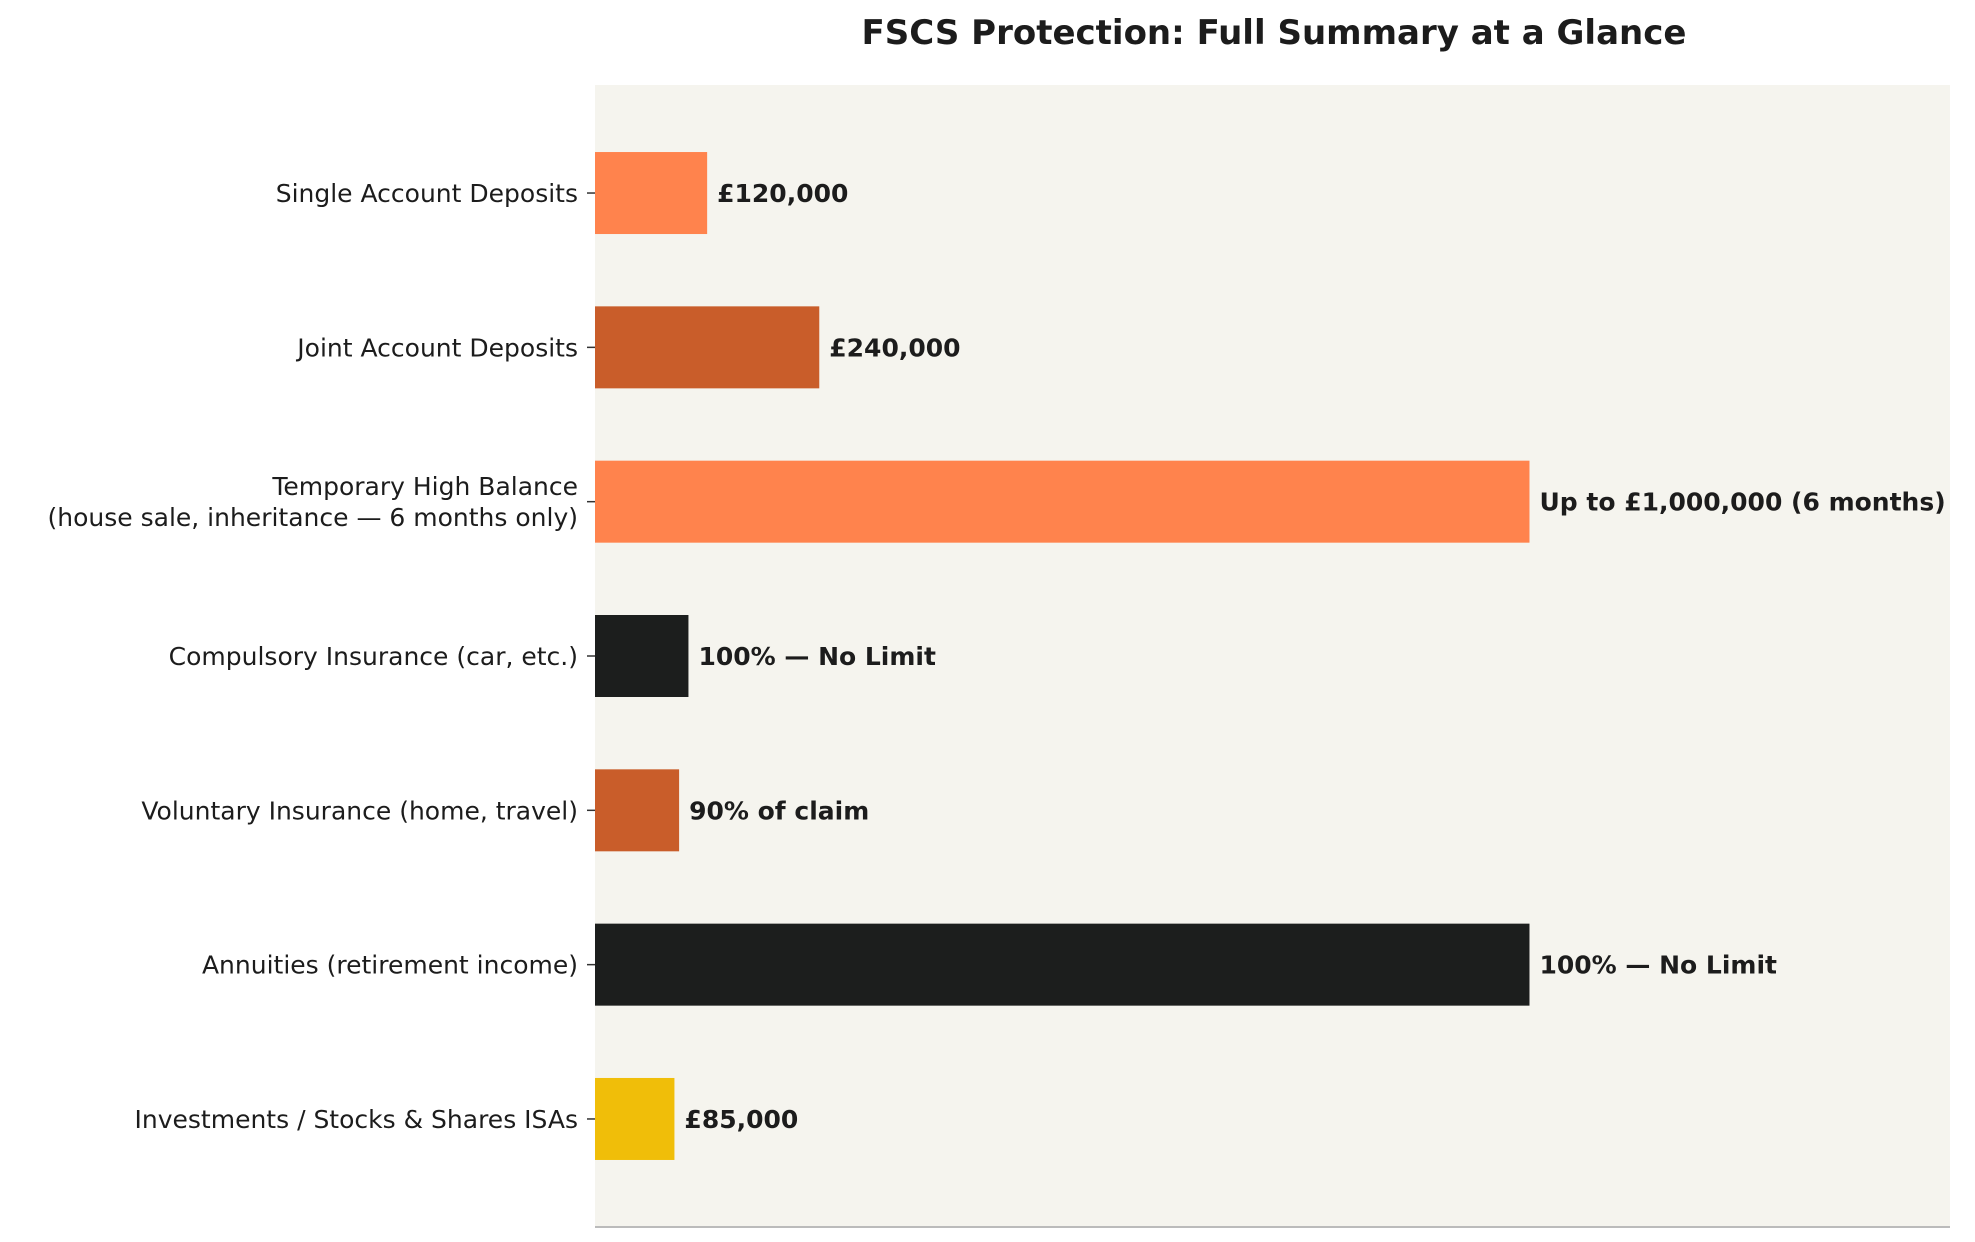  I want to click on y-tick-label-1: Single Account Deposits, so click(427, 193).